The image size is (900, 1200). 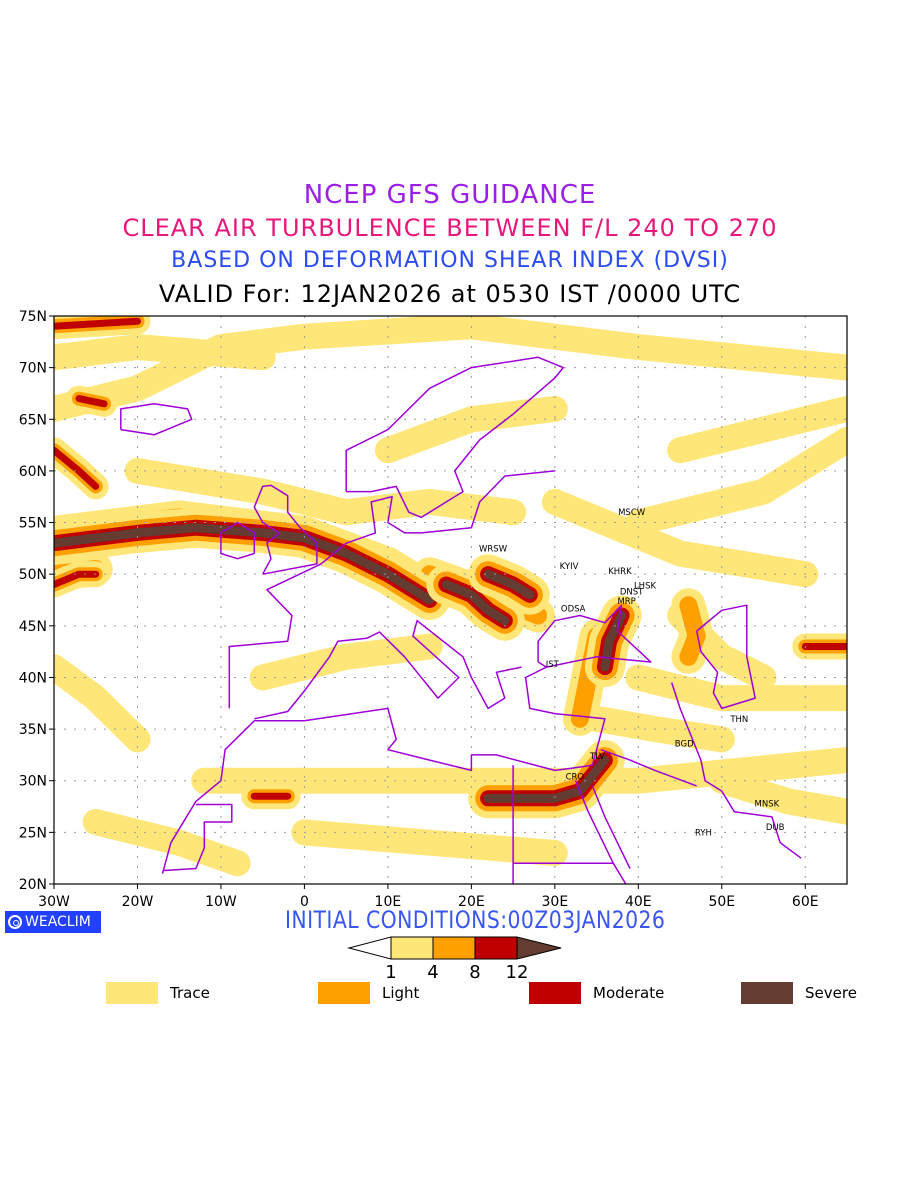 I want to click on boundary-iceland, so click(x=156, y=419).